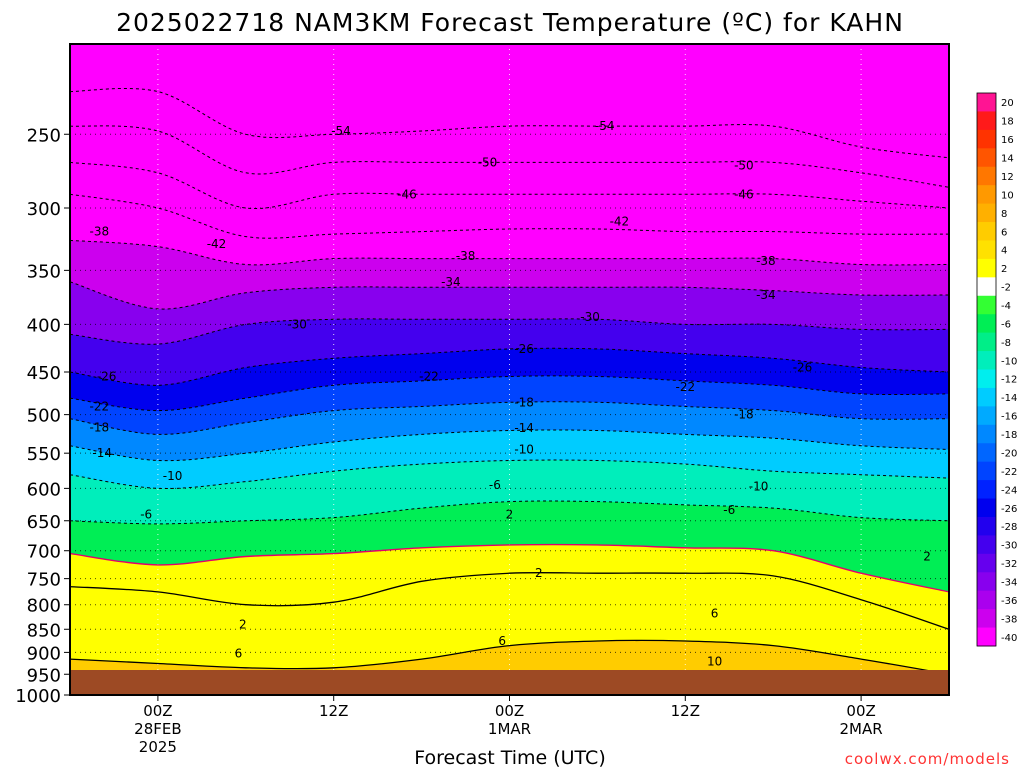  I want to click on isotherm--22, so click(509, 393).